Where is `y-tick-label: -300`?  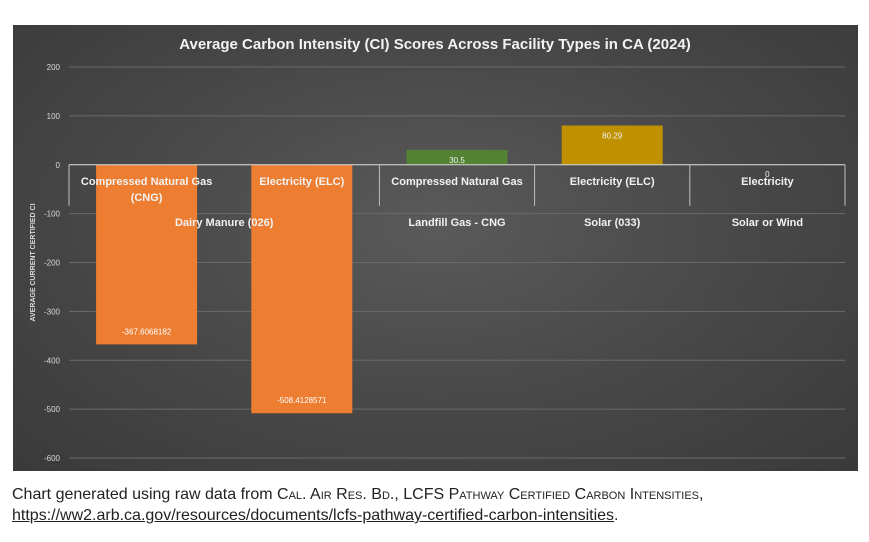 y-tick-label: -300 is located at coordinates (52, 311).